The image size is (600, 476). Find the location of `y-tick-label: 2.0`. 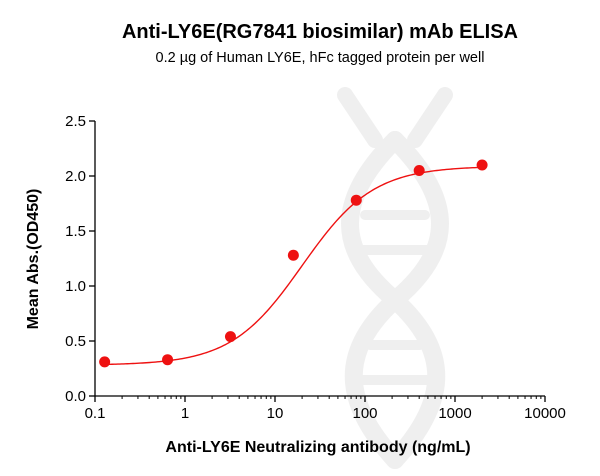

y-tick-label: 2.0 is located at coordinates (75, 176).